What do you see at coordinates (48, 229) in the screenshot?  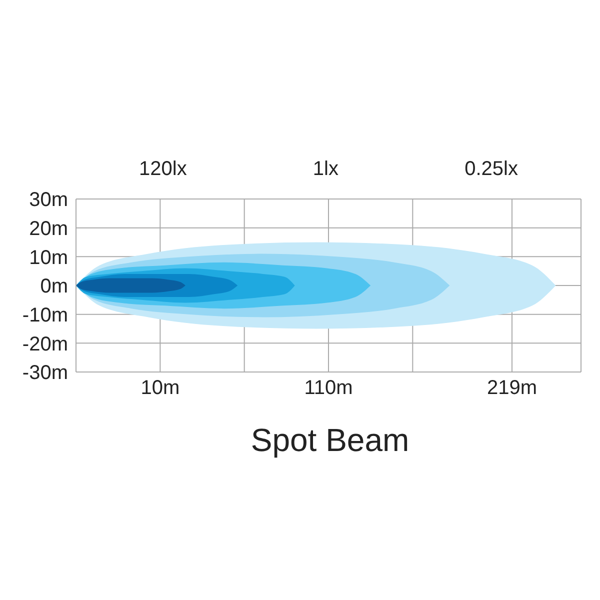 I see `y-tick-label: 20m` at bounding box center [48, 229].